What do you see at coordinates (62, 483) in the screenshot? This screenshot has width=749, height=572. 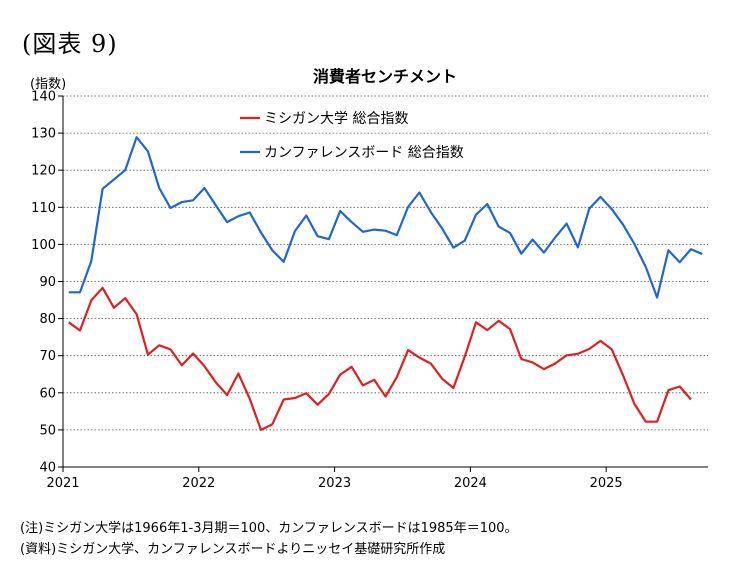 I see `x-tick-label: 2021` at bounding box center [62, 483].